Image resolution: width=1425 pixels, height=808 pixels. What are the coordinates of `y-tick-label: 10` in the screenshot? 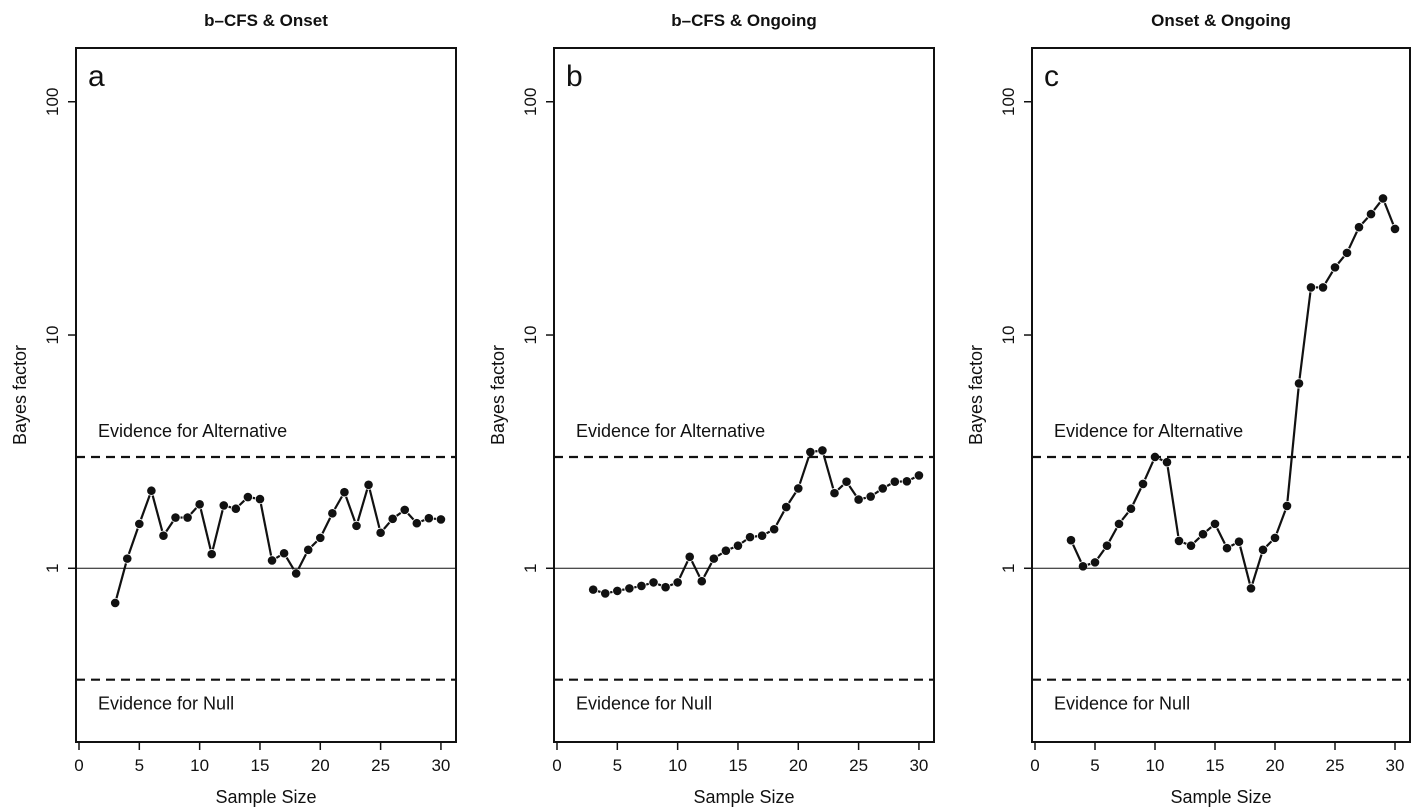 It's located at (530, 335).